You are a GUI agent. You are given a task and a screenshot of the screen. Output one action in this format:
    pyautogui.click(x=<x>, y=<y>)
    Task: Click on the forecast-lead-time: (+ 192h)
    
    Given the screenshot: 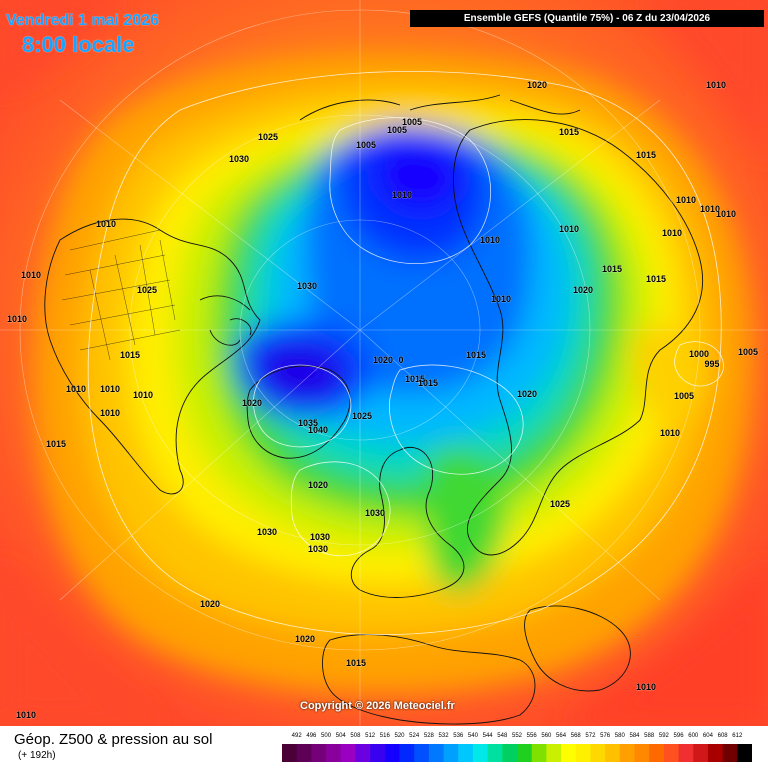 What is the action you would take?
    pyautogui.click(x=37, y=755)
    